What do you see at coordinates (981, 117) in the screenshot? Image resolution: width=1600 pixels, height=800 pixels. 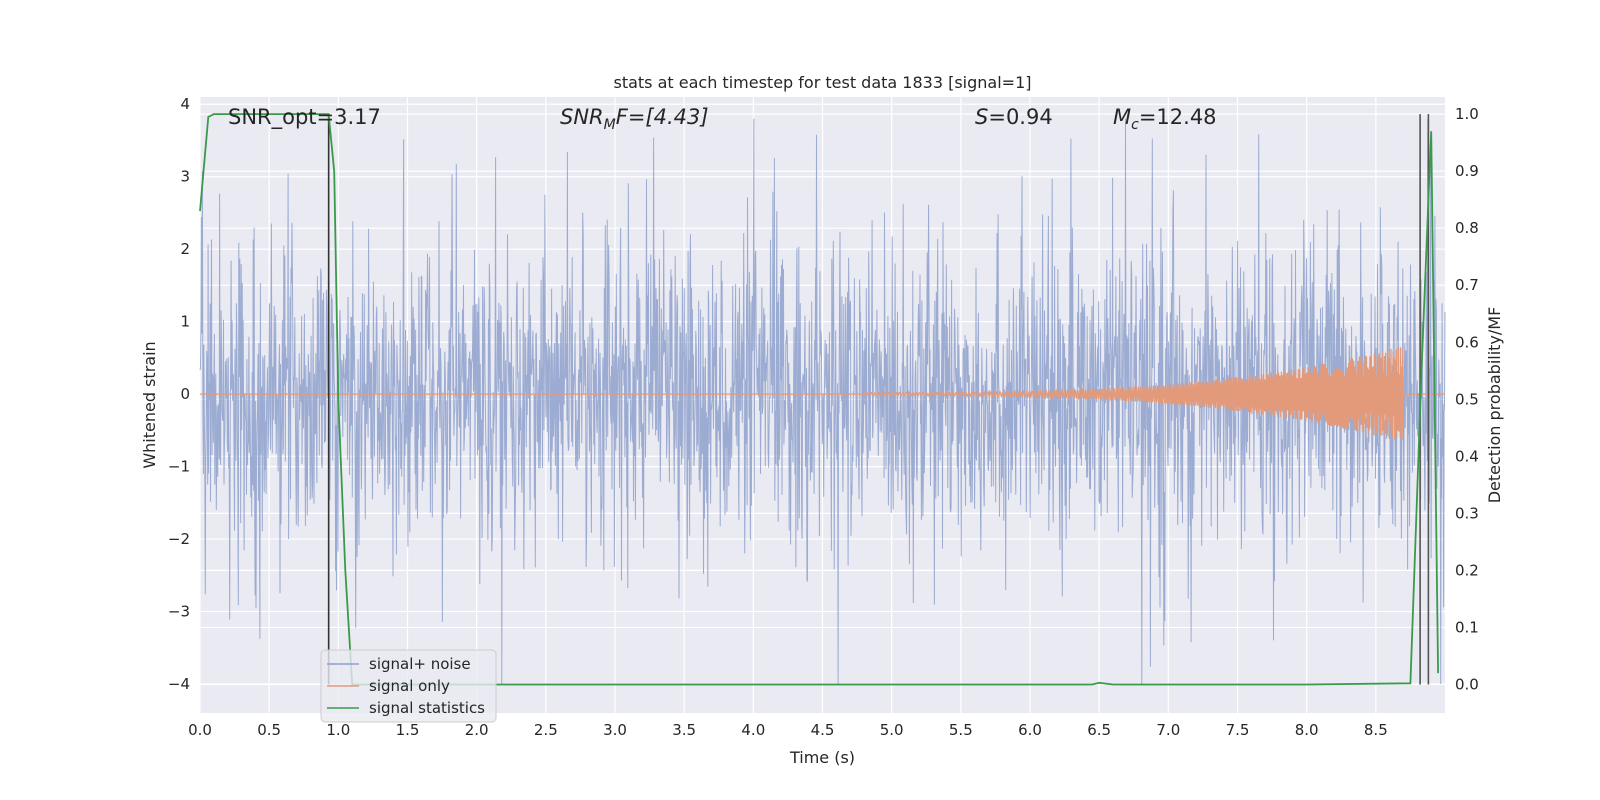 I see `annotation-s-prefix: S` at bounding box center [981, 117].